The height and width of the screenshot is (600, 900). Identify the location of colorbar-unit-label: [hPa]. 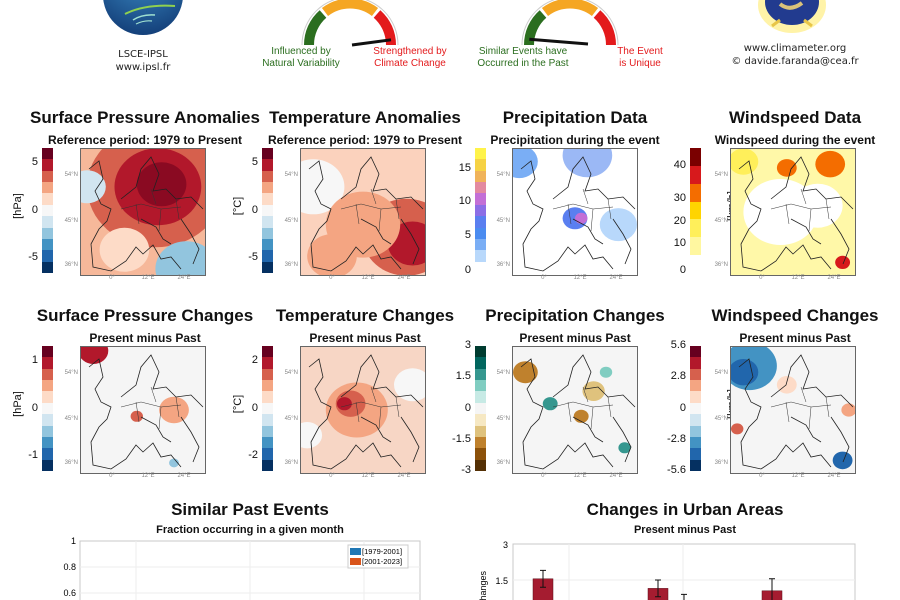
(18, 404).